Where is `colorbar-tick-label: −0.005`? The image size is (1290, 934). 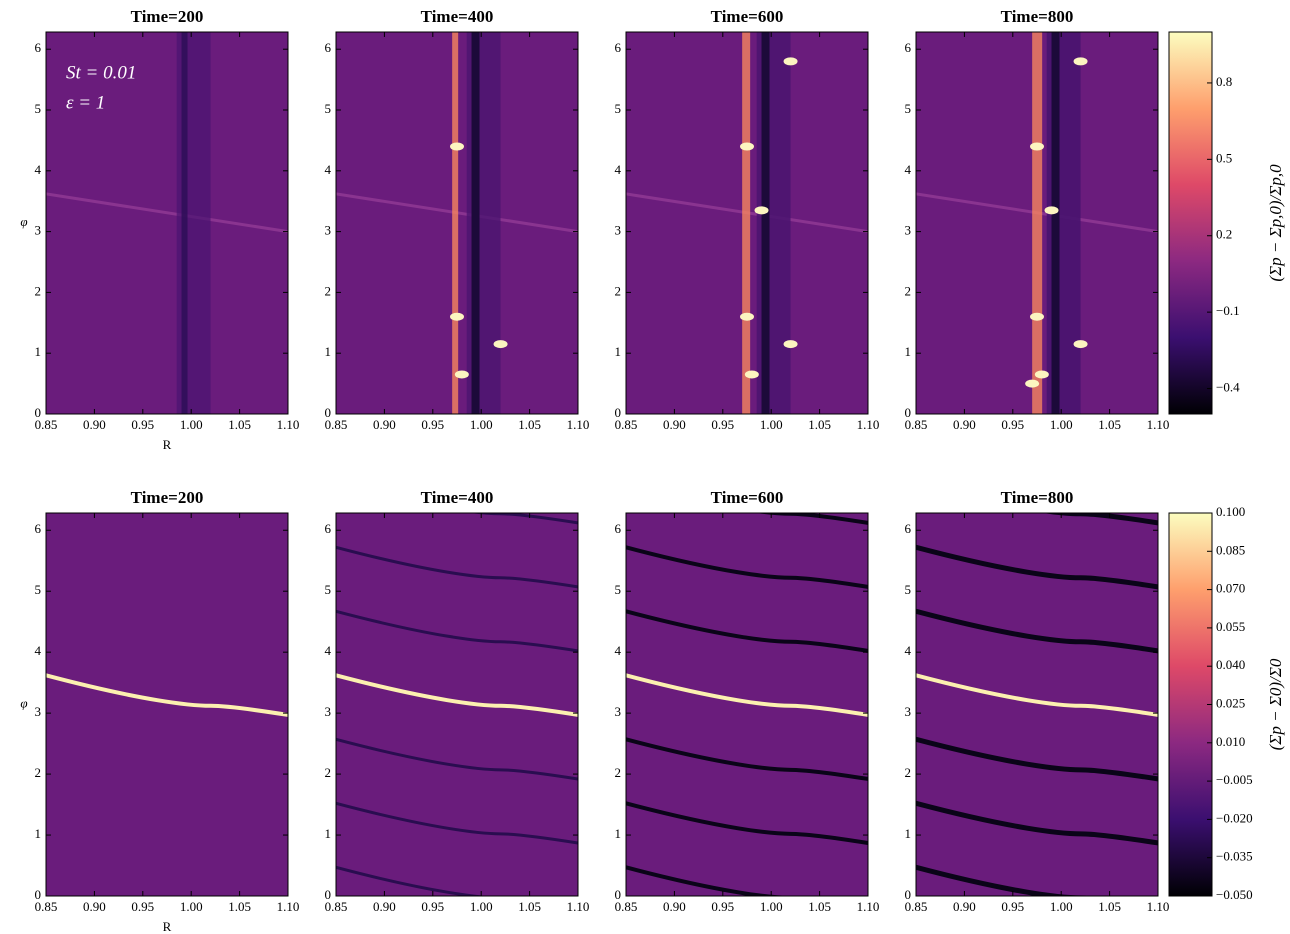 colorbar-tick-label: −0.005 is located at coordinates (1234, 779).